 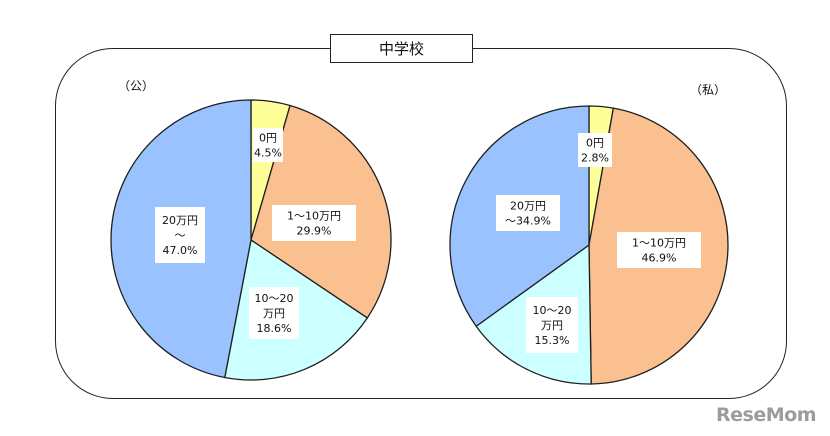 I want to click on private-label-10-20man-yen: 10～20 万円 15.3%, so click(x=552, y=325).